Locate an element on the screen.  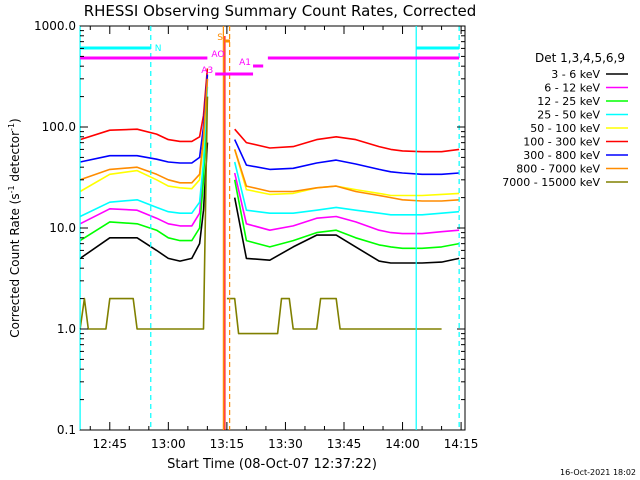
legend-header: Det 1,3,4,5,6,9 is located at coordinates (580, 58).